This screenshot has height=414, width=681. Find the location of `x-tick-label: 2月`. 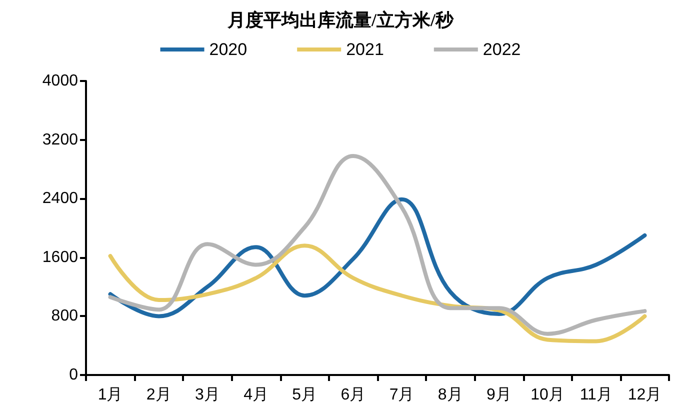

x-tick-label: 2月 is located at coordinates (159, 395).